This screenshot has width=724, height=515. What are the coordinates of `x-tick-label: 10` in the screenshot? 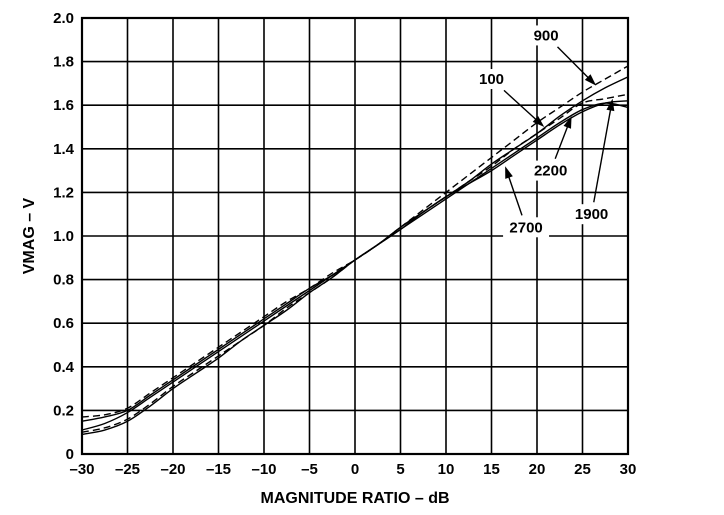 It's located at (446, 469).